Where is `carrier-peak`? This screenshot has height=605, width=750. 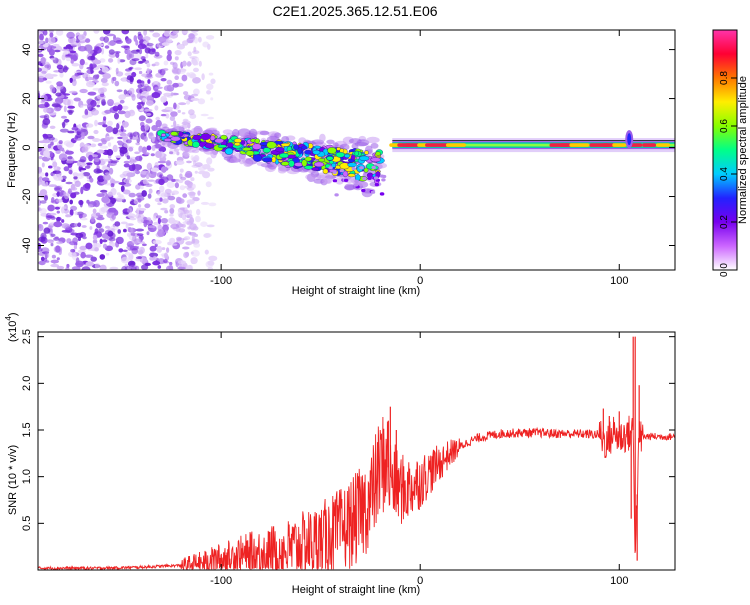
carrier-peak is located at coordinates (579, 145).